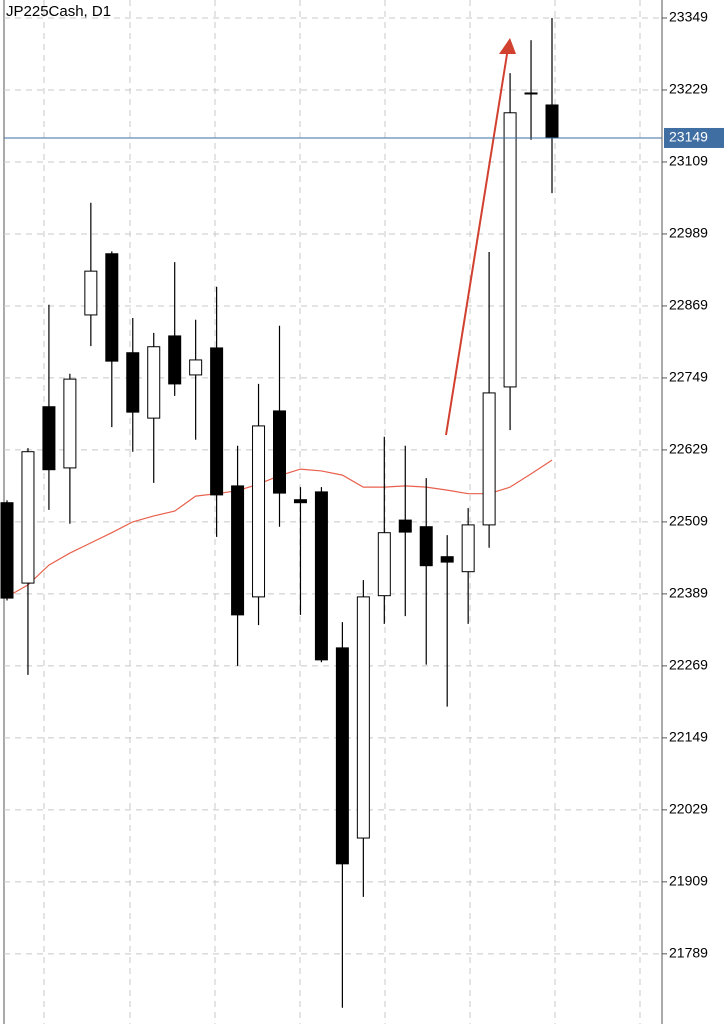 This screenshot has height=1024, width=728. I want to click on last-price-box, so click(694, 137).